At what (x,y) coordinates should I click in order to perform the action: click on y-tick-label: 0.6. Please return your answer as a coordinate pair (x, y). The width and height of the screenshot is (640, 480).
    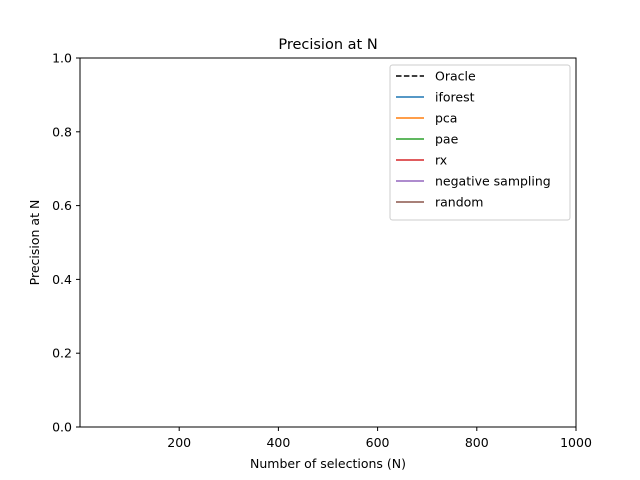
    Looking at the image, I should click on (62, 205).